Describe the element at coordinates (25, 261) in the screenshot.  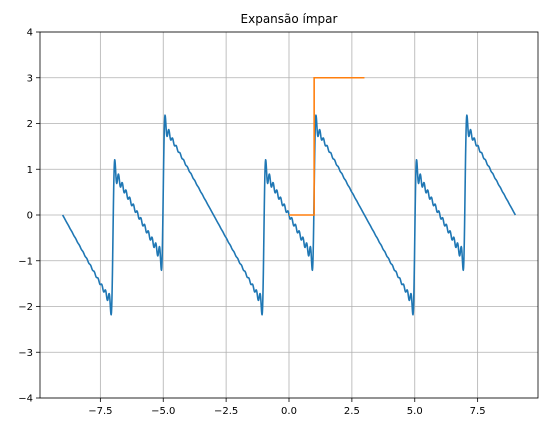
I see `y-tick-label: −1` at that location.